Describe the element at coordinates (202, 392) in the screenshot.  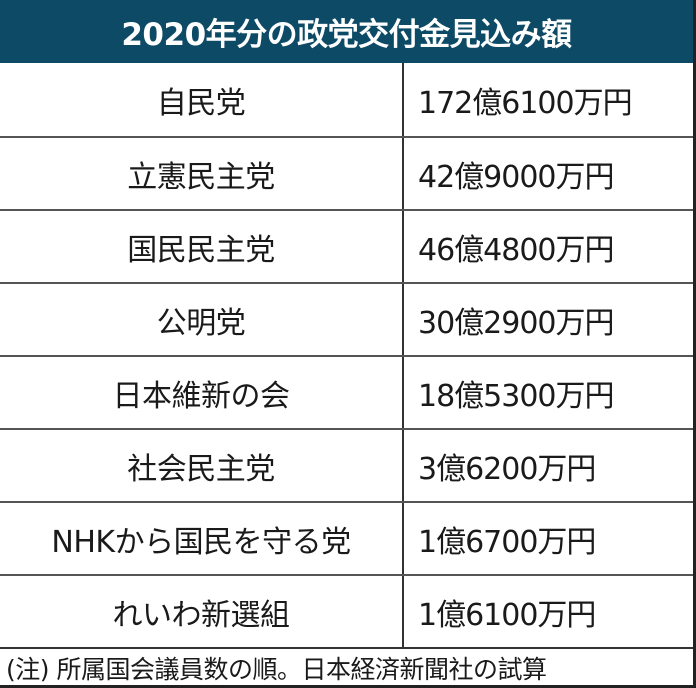
I see `party-name: 日本維新の会` at that location.